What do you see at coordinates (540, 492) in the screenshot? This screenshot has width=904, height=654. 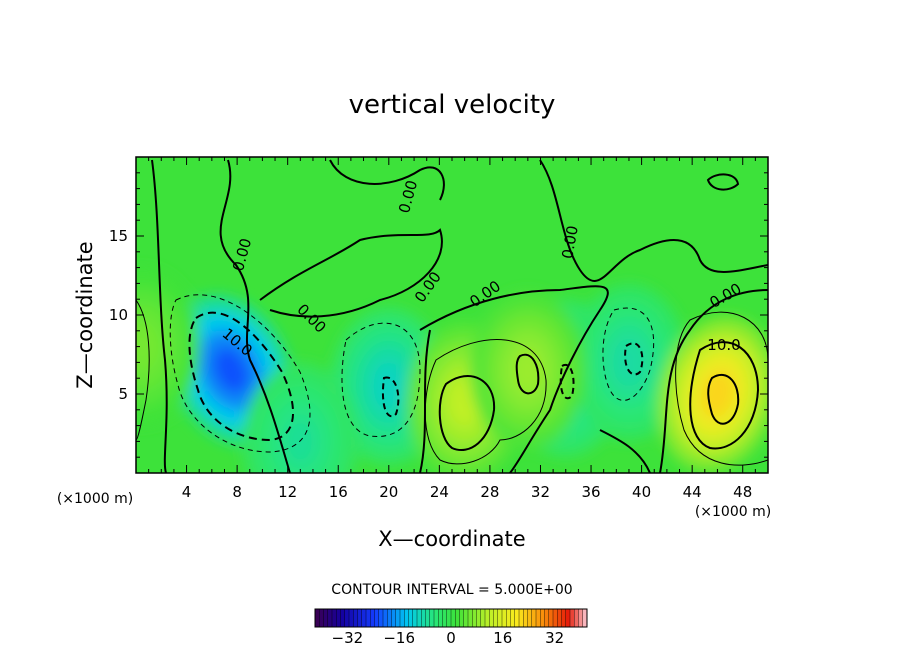 I see `x-tick-label: 32` at bounding box center [540, 492].